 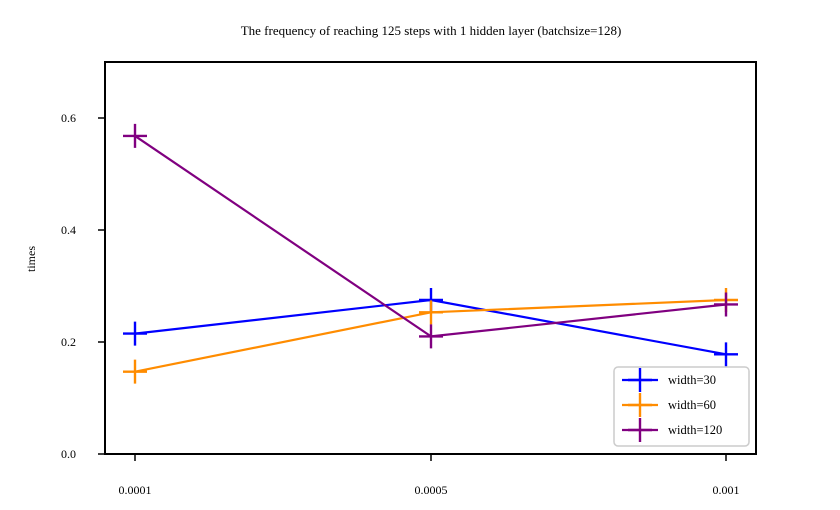 What do you see at coordinates (135, 490) in the screenshot?
I see `x-tick-label: 0.0001` at bounding box center [135, 490].